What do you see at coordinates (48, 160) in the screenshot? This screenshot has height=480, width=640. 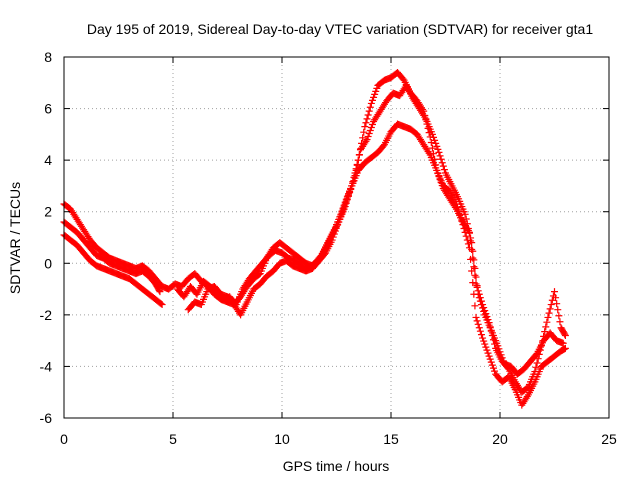 I see `y-tick-label: 4` at bounding box center [48, 160].